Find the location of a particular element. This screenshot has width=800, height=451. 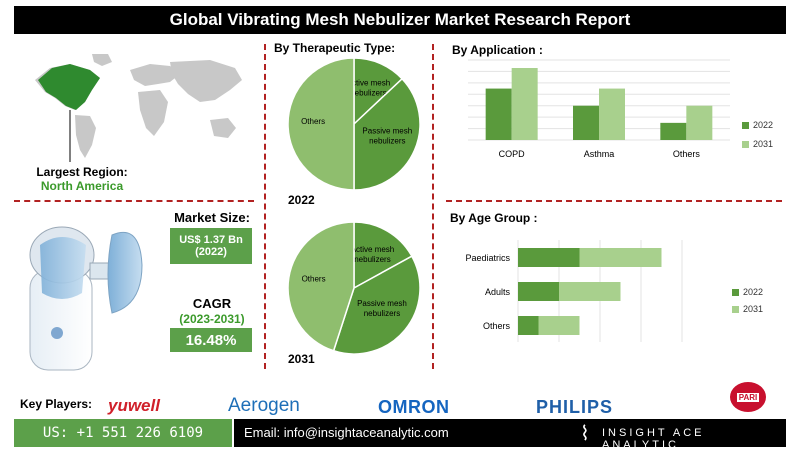

x-tick-label: Others is located at coordinates (687, 154).